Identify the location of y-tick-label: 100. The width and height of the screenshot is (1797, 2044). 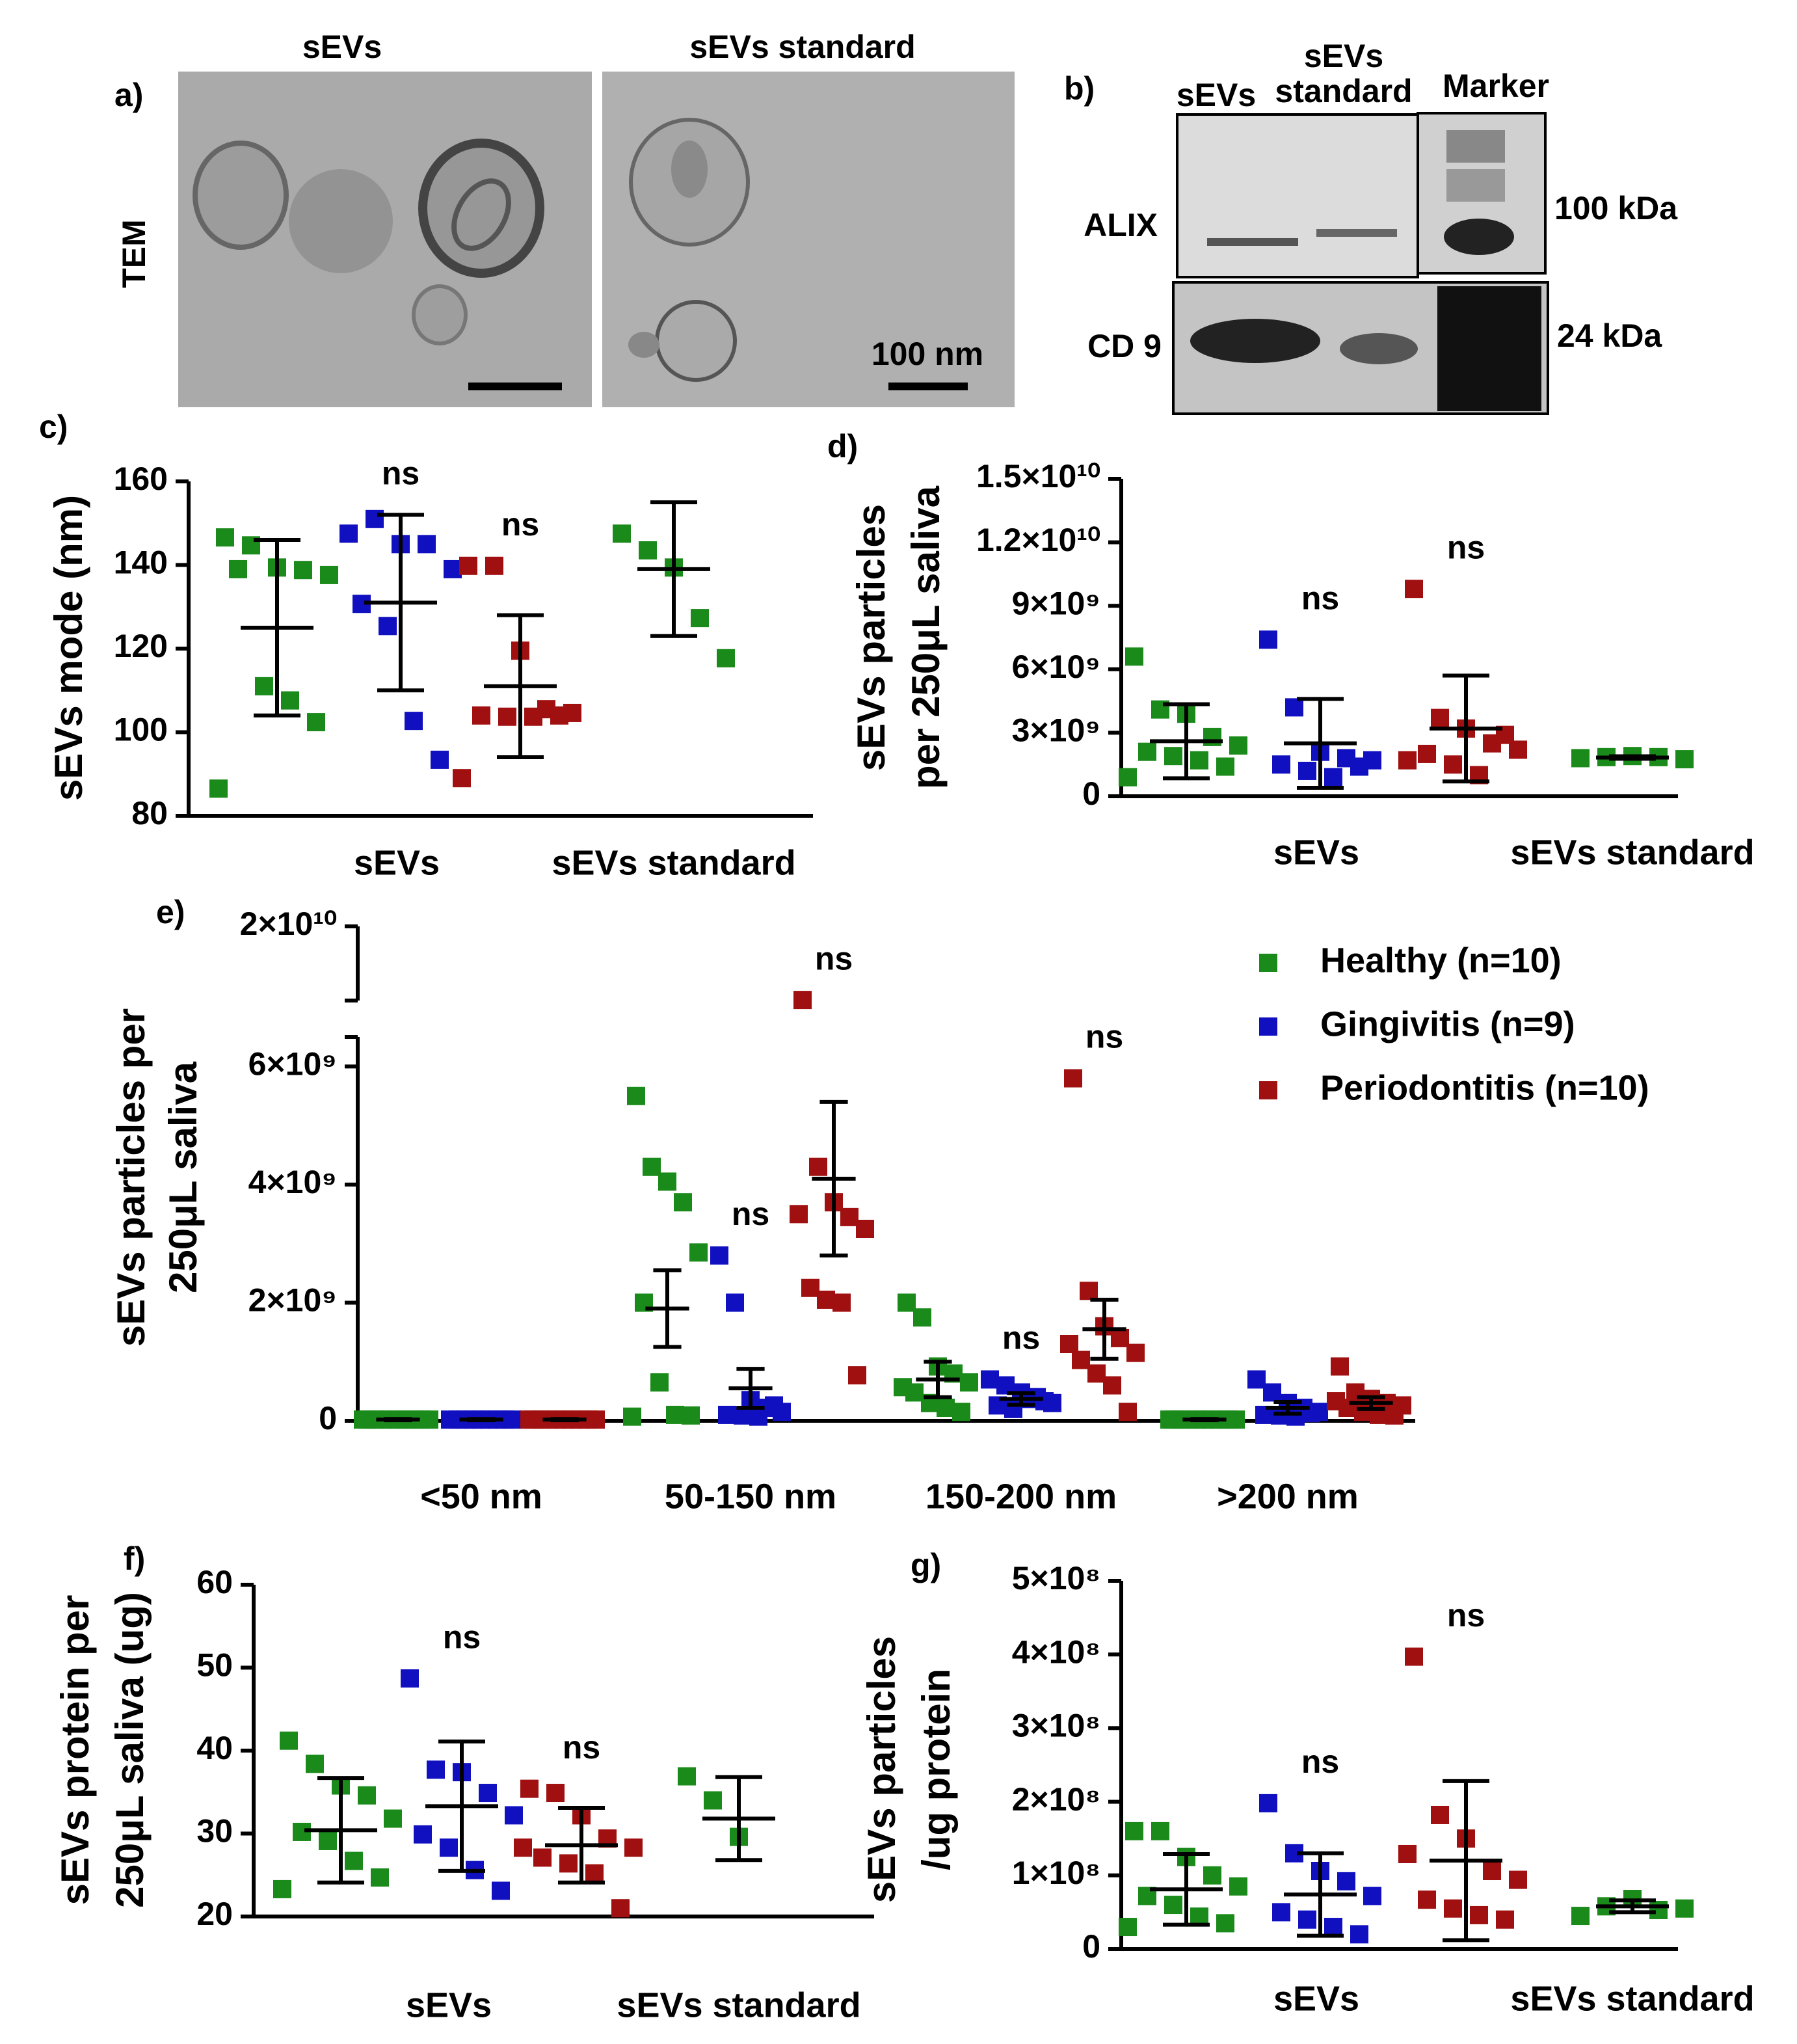
(141, 730).